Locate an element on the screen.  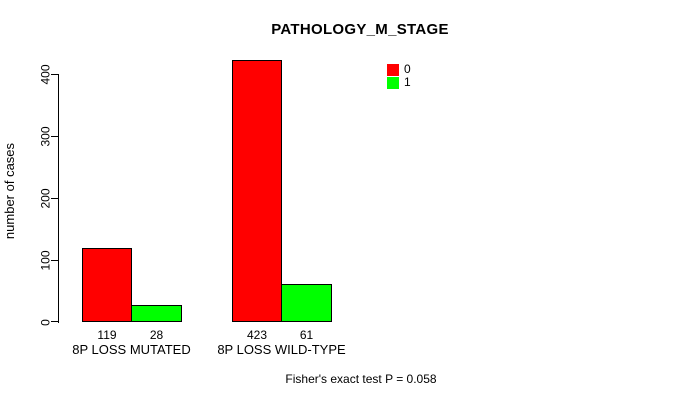
legend-item: 0 is located at coordinates (399, 69).